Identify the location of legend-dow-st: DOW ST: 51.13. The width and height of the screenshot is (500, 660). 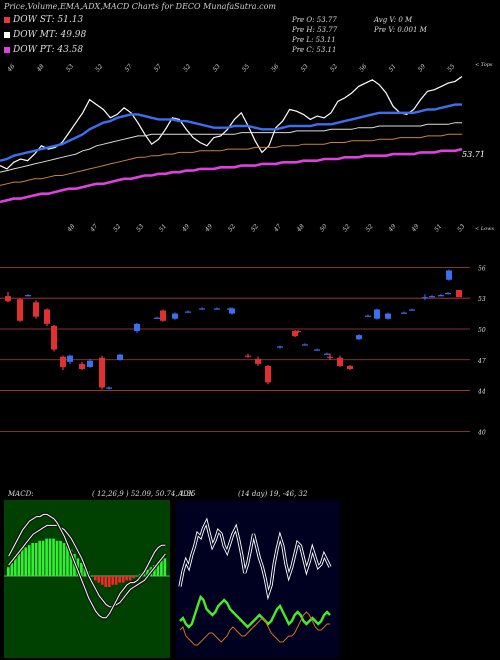
(43, 20).